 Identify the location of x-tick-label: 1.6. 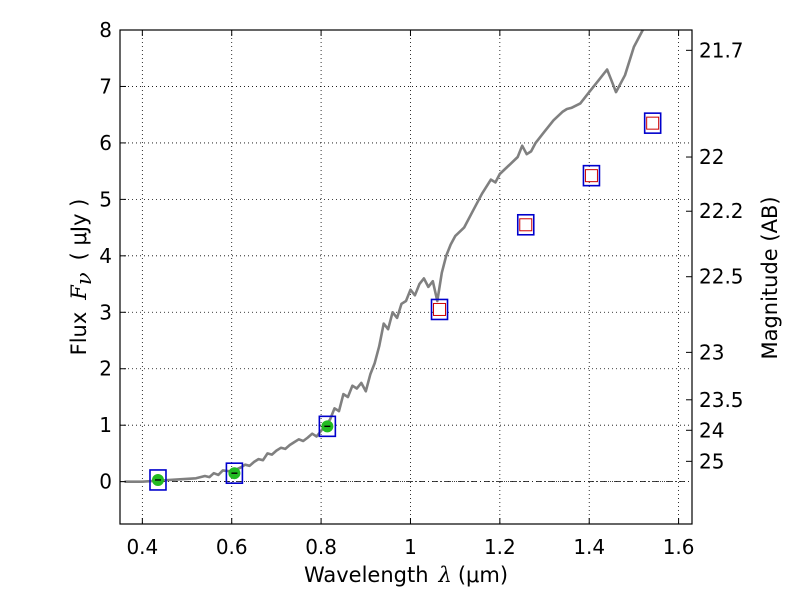
(679, 547).